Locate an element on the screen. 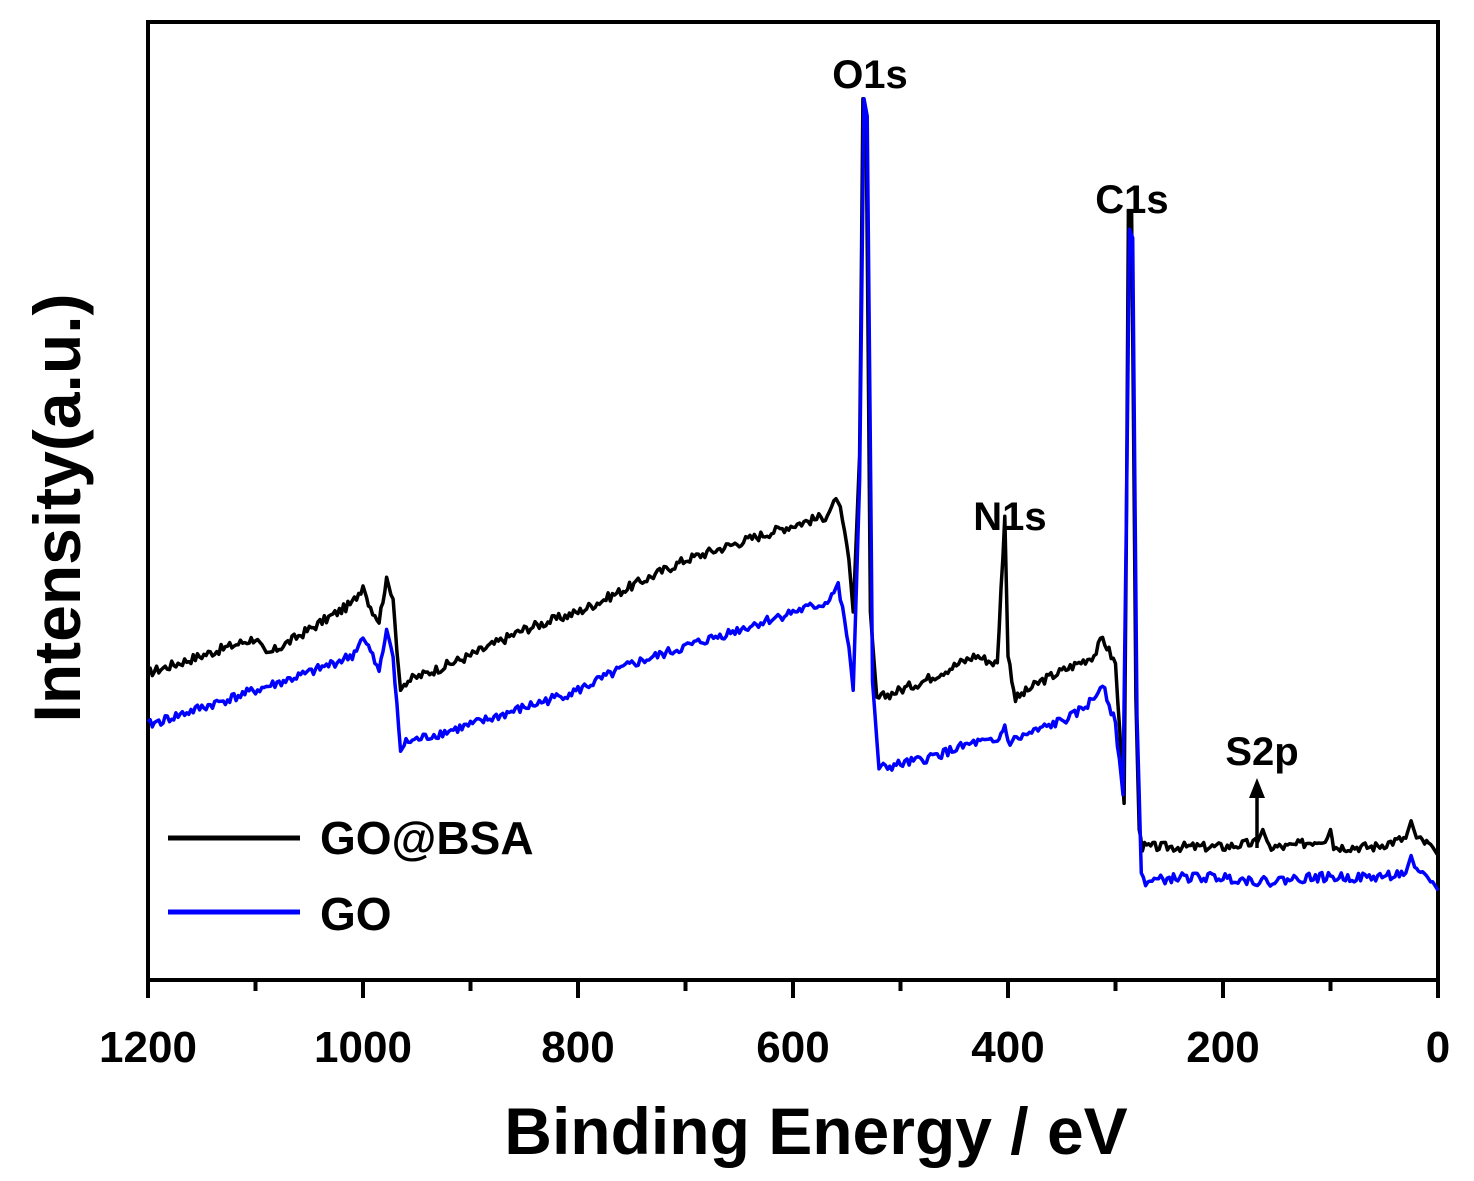 This screenshot has height=1181, width=1474. x-axis-title: Binding Energy / eV is located at coordinates (815, 1131).